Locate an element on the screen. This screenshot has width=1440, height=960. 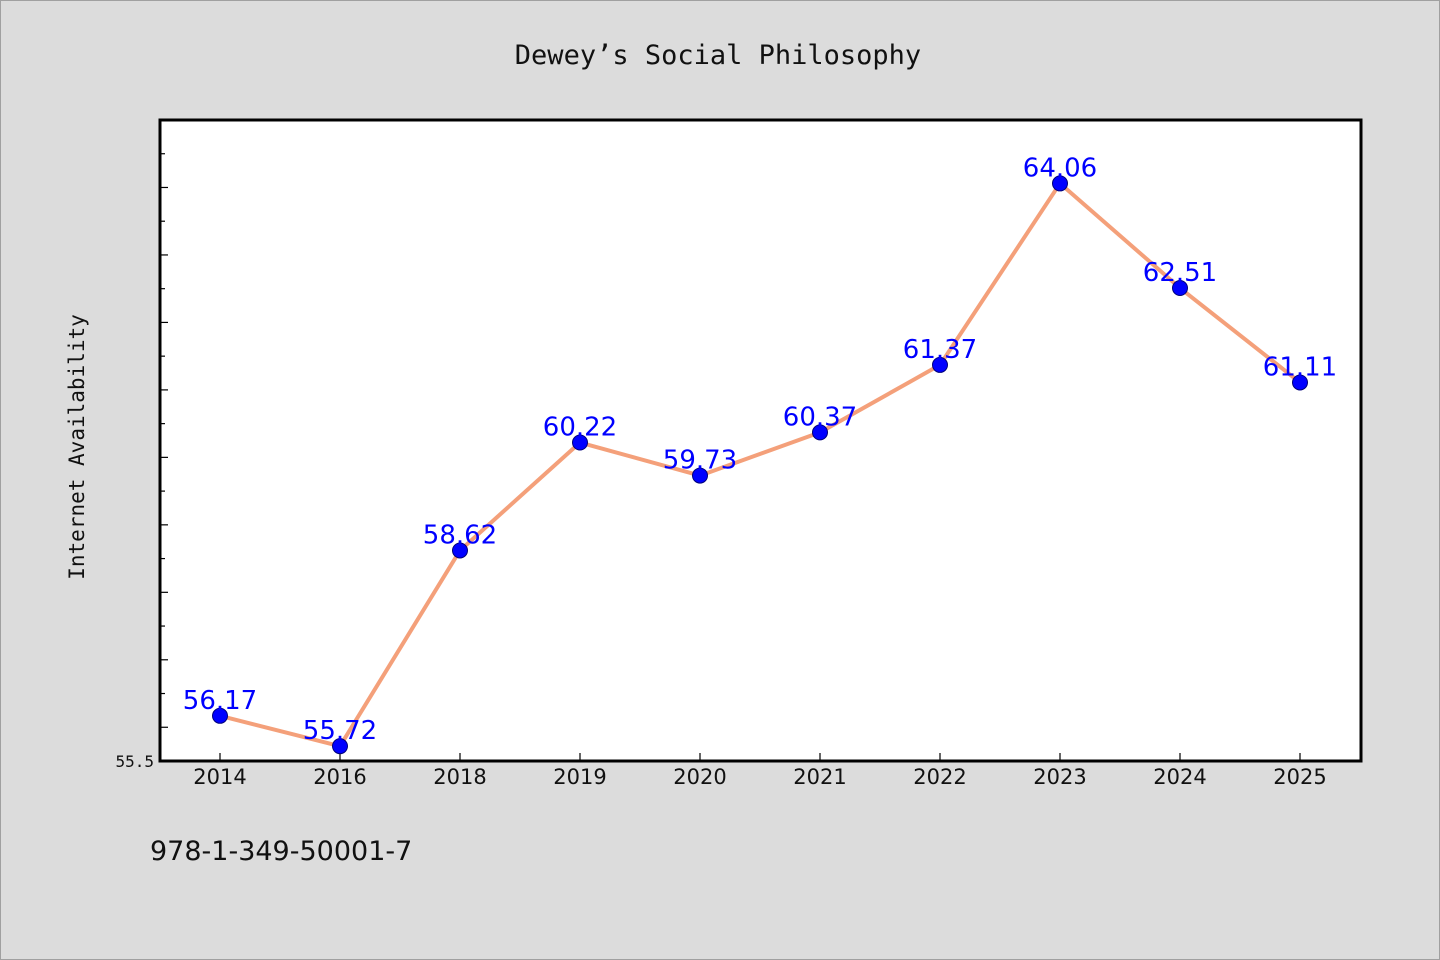
isbn-label: 978-1-349-50001-7 is located at coordinates (281, 851).